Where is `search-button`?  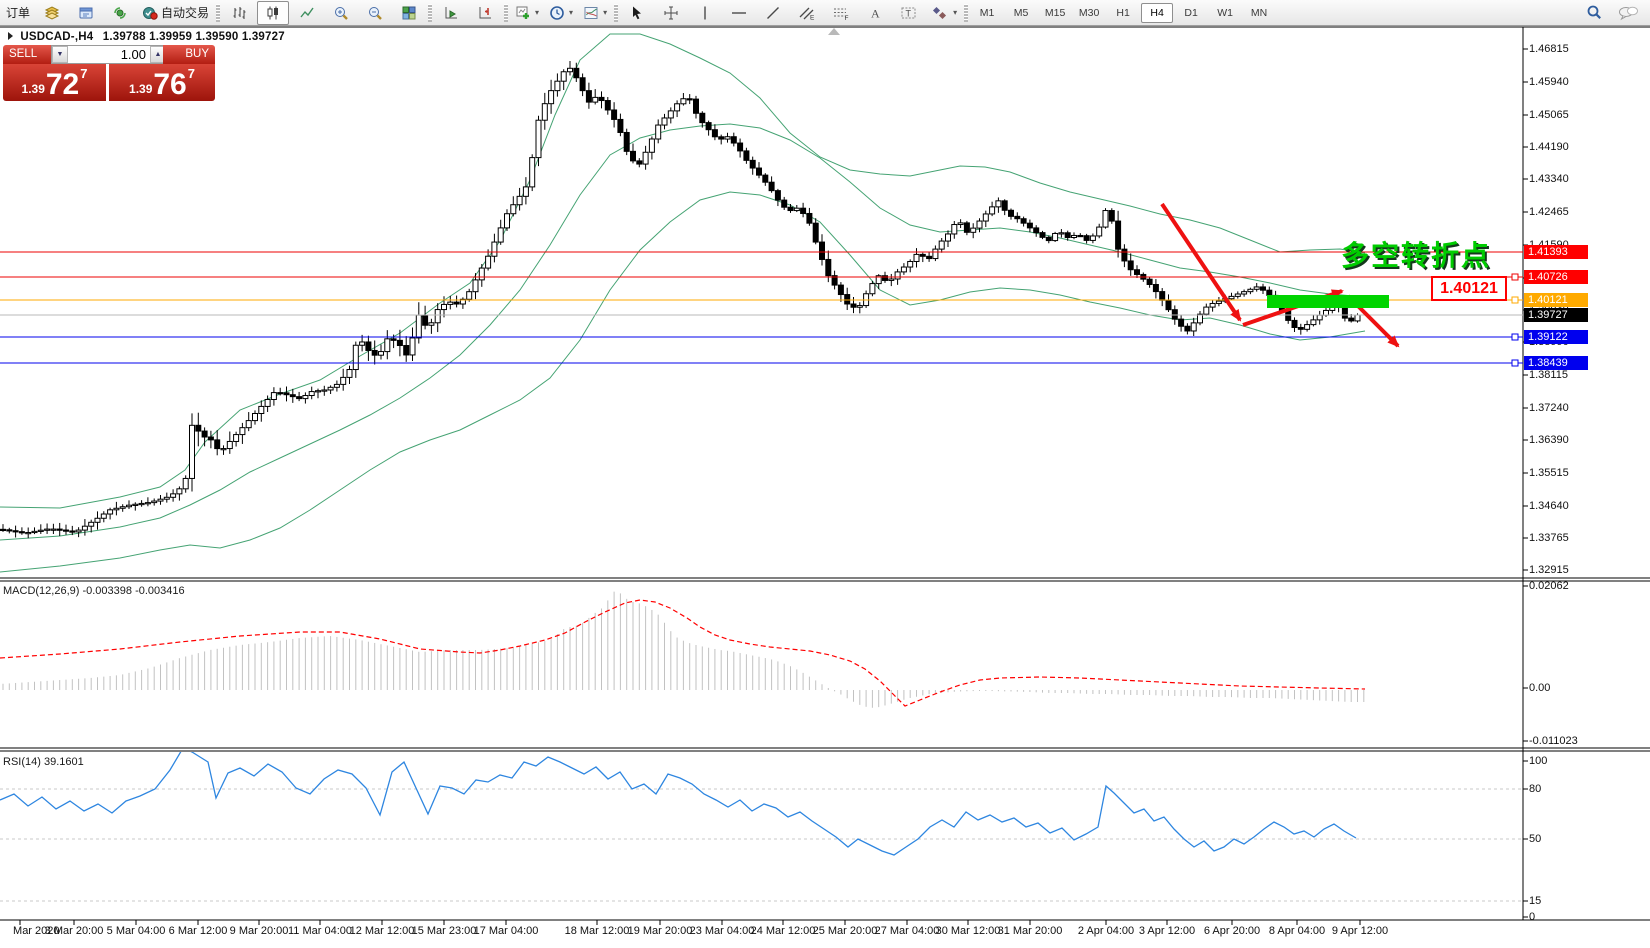
search-button is located at coordinates (1594, 13).